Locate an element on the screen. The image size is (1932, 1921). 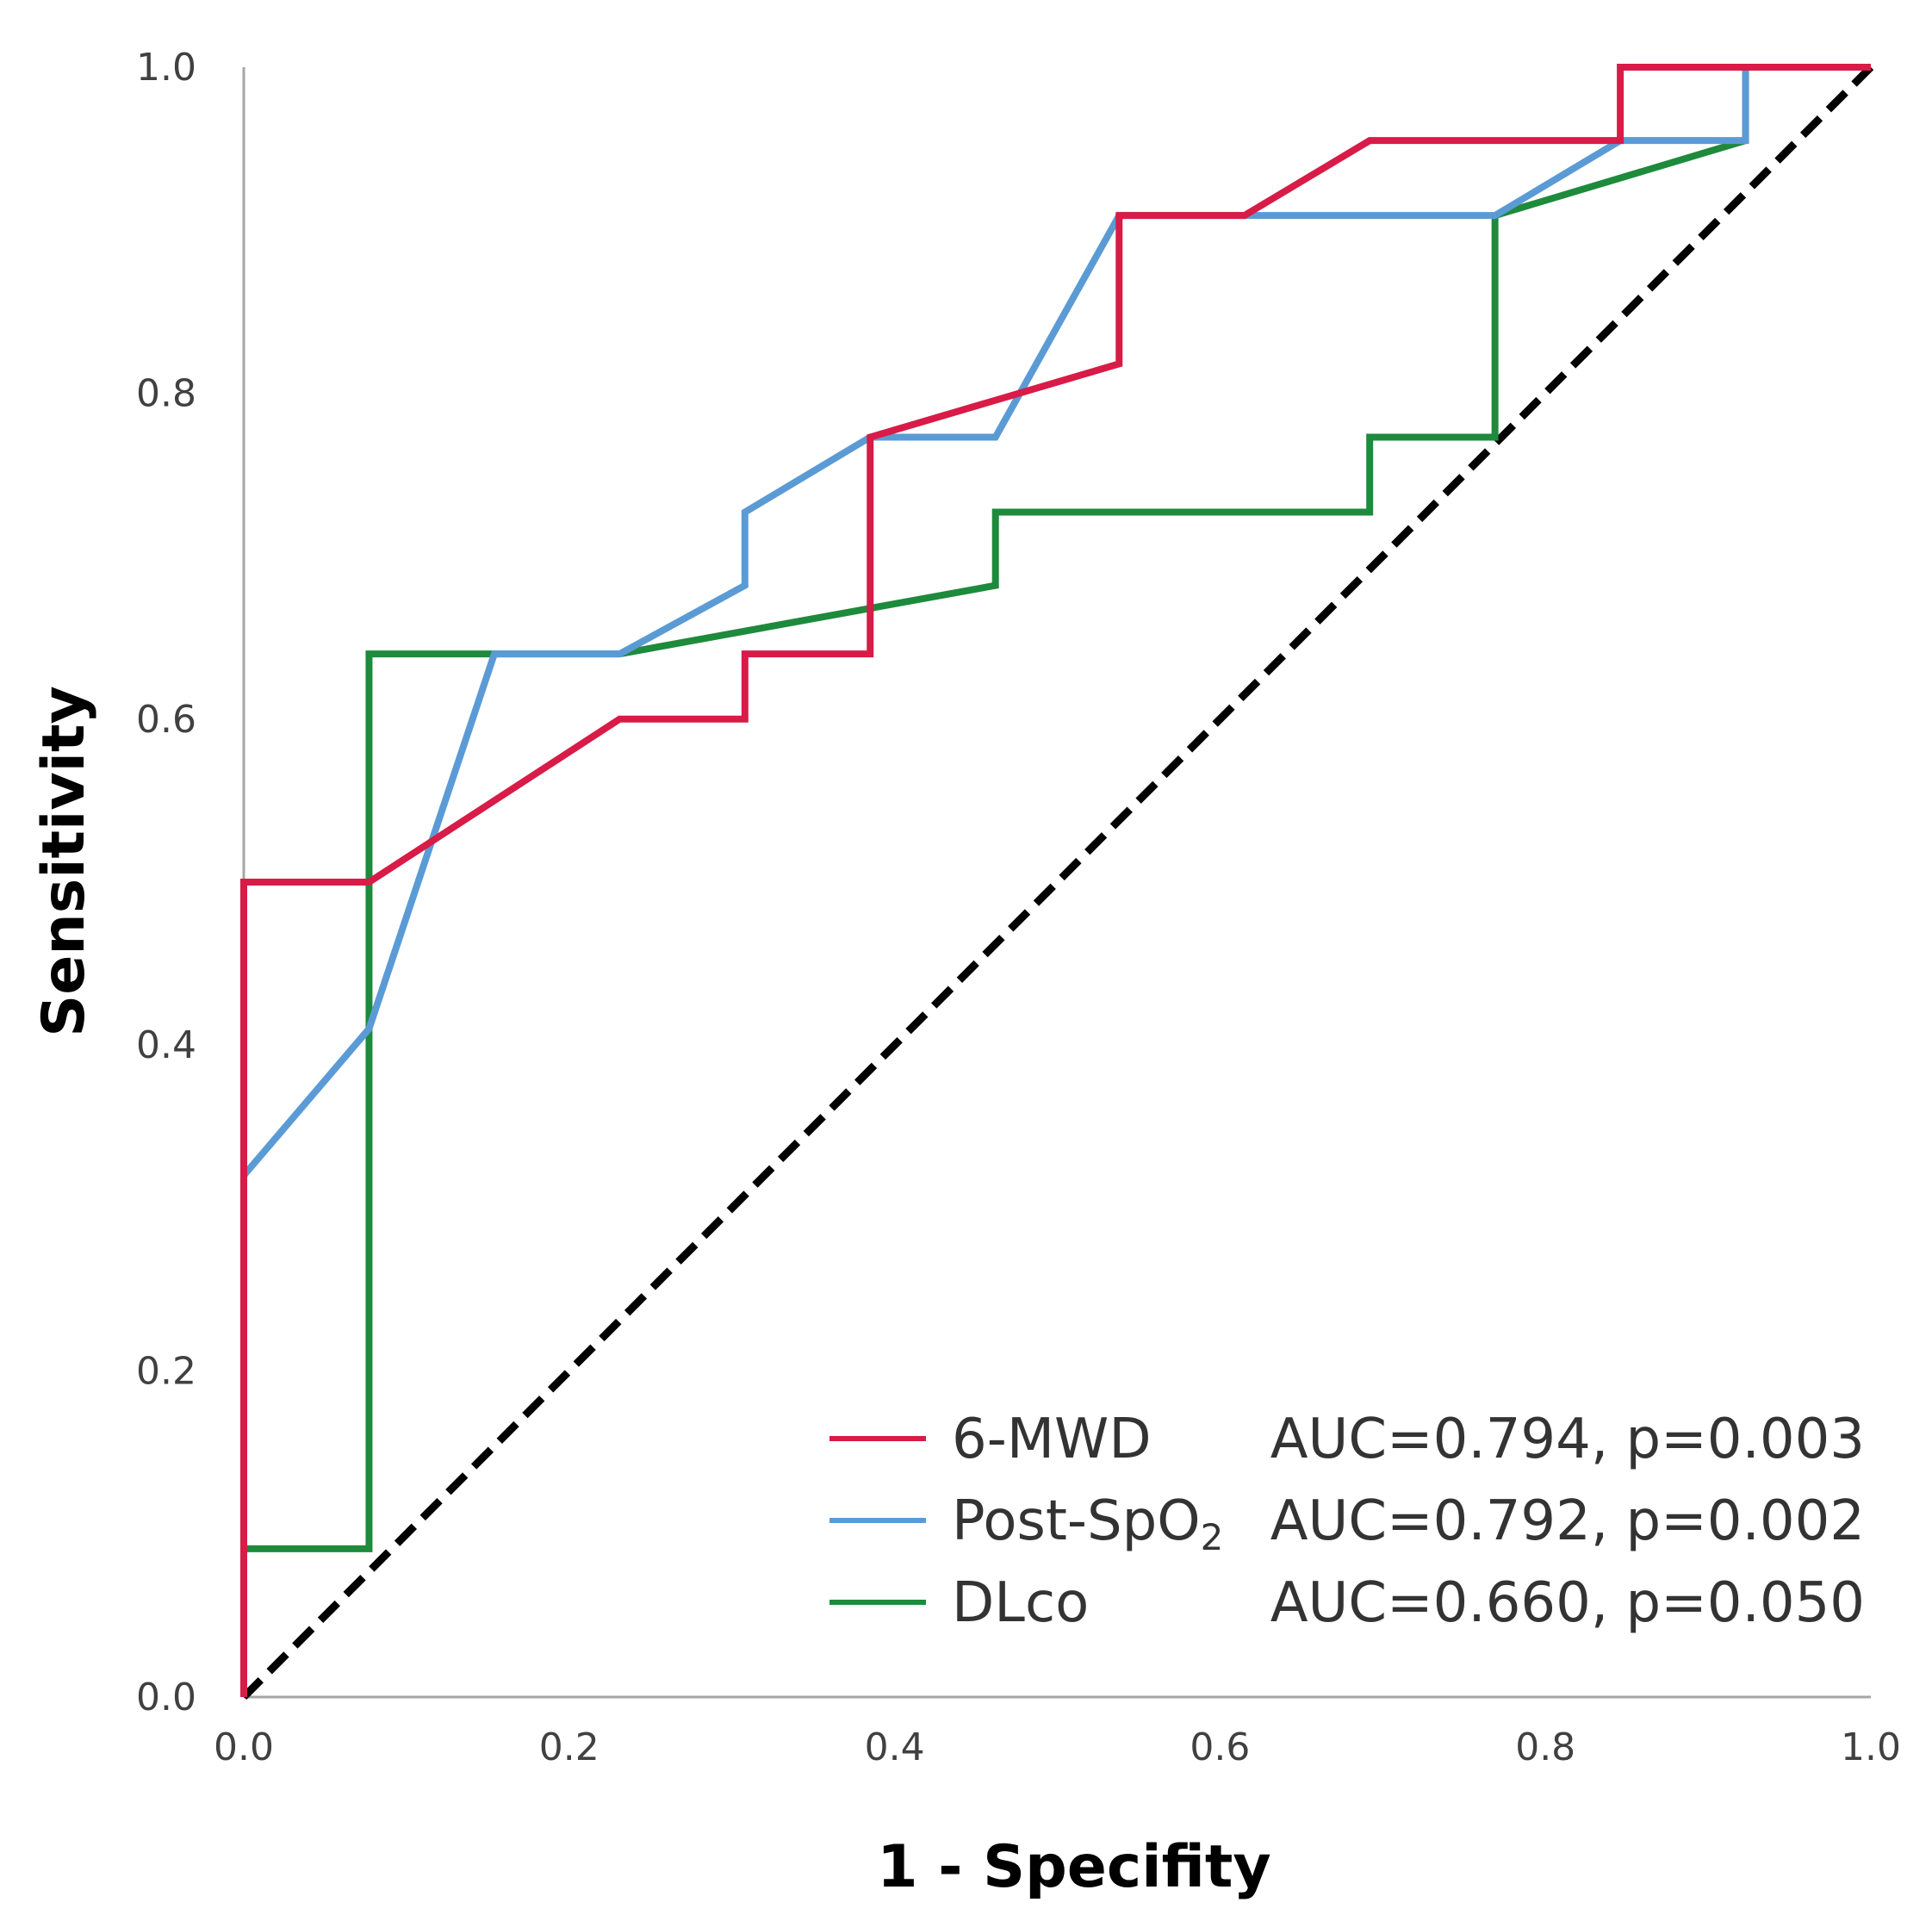
legend-series-name-main: Post-SpO is located at coordinates (1076, 1521).